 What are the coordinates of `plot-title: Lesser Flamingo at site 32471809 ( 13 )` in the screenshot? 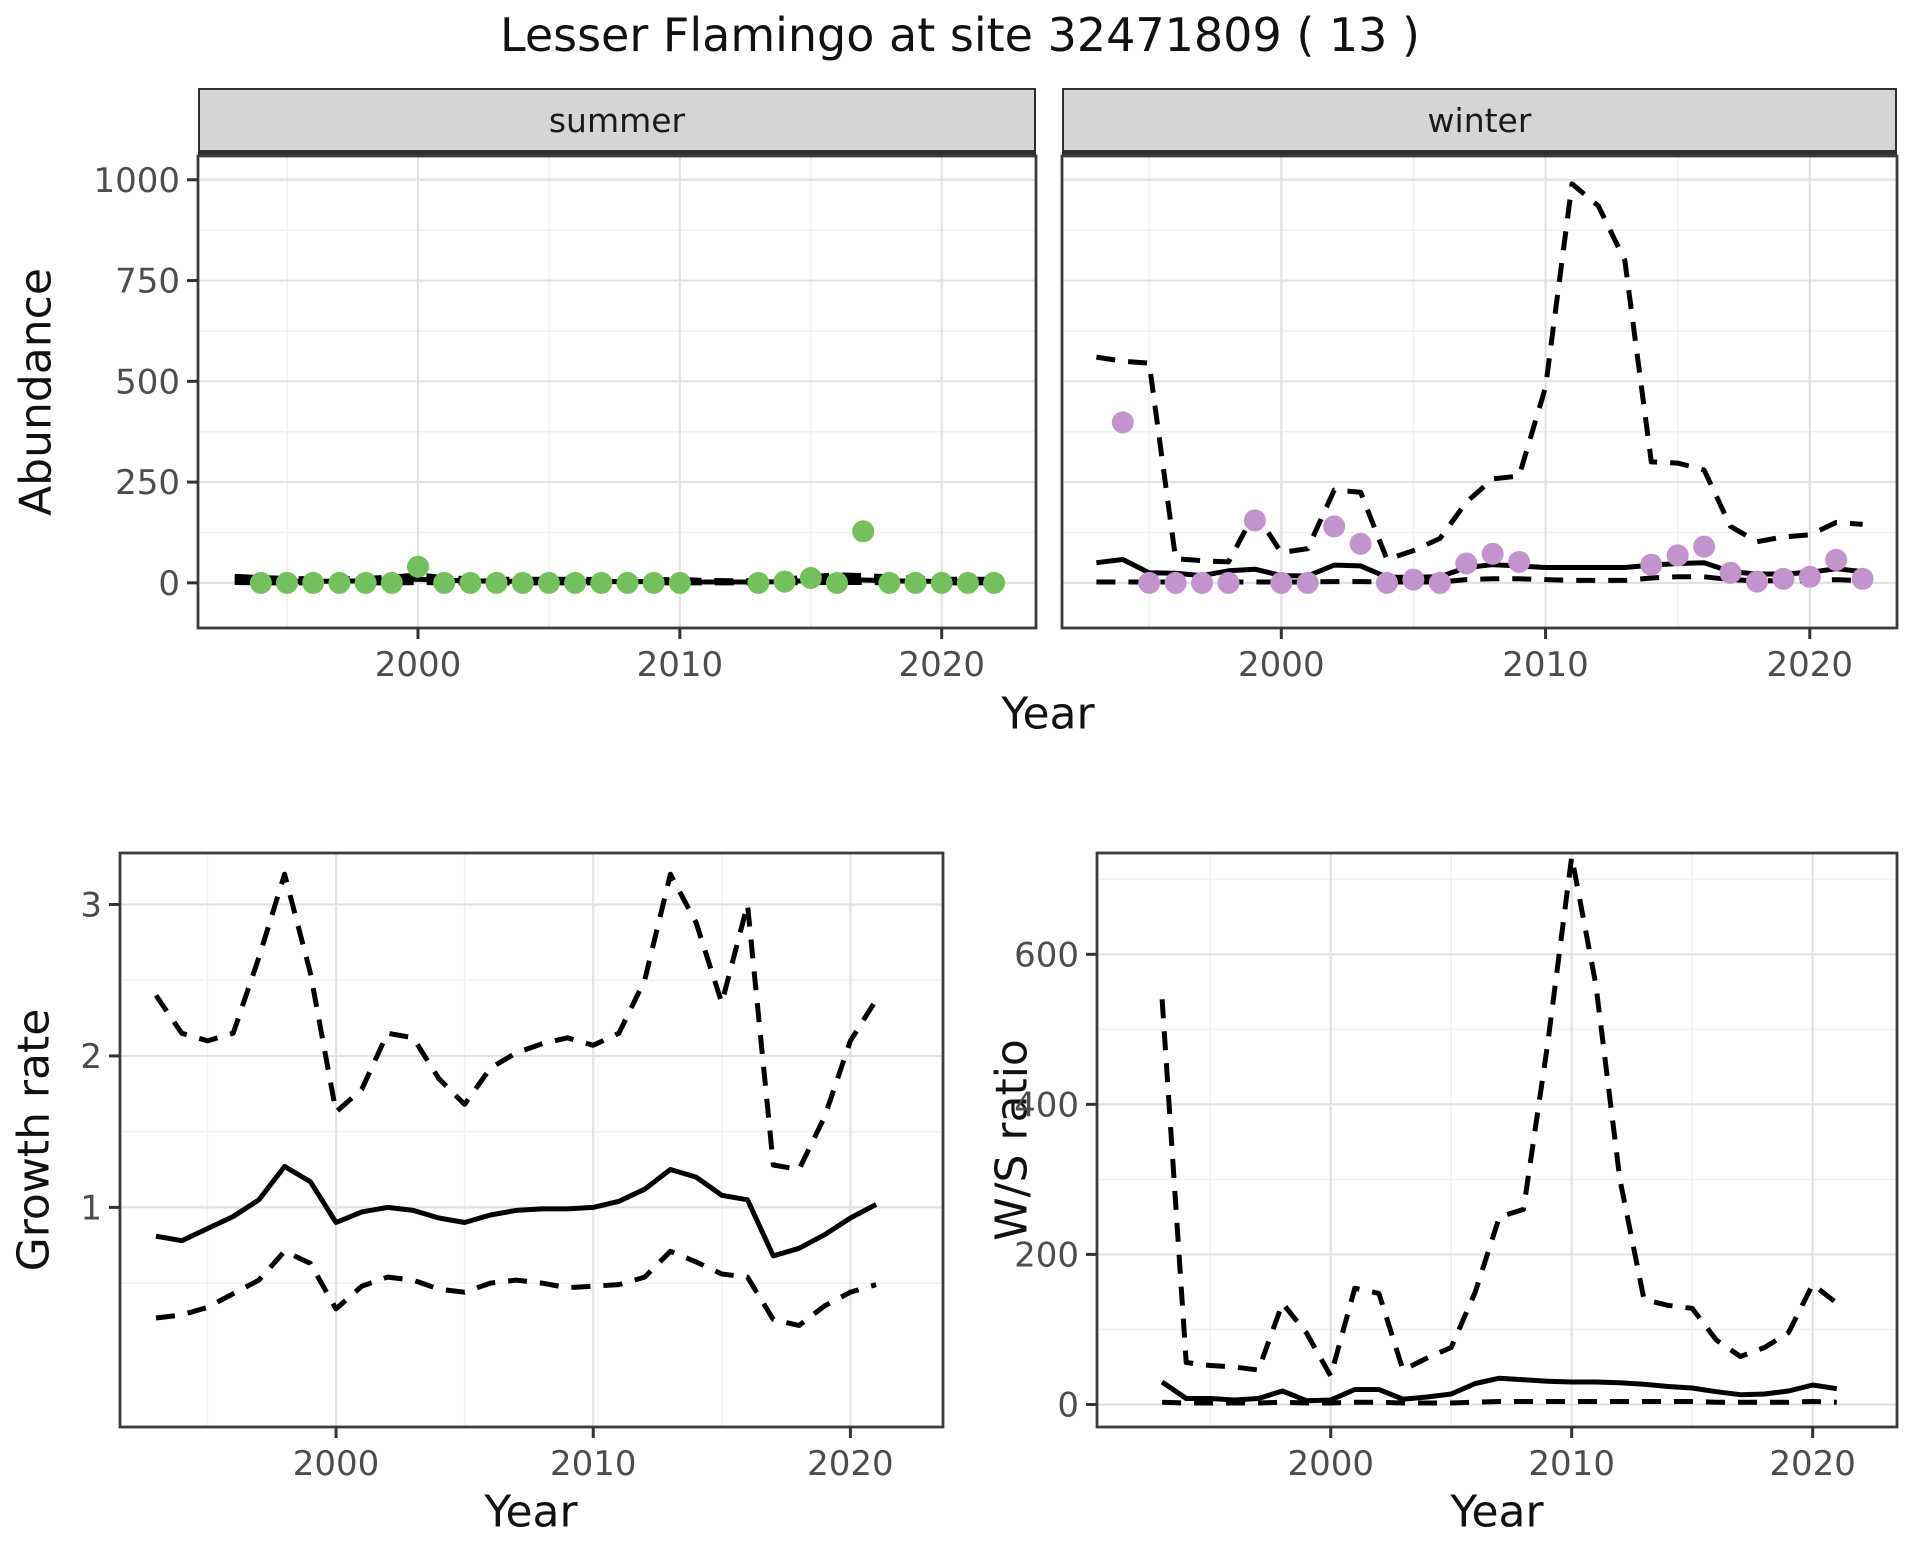 It's located at (960, 35).